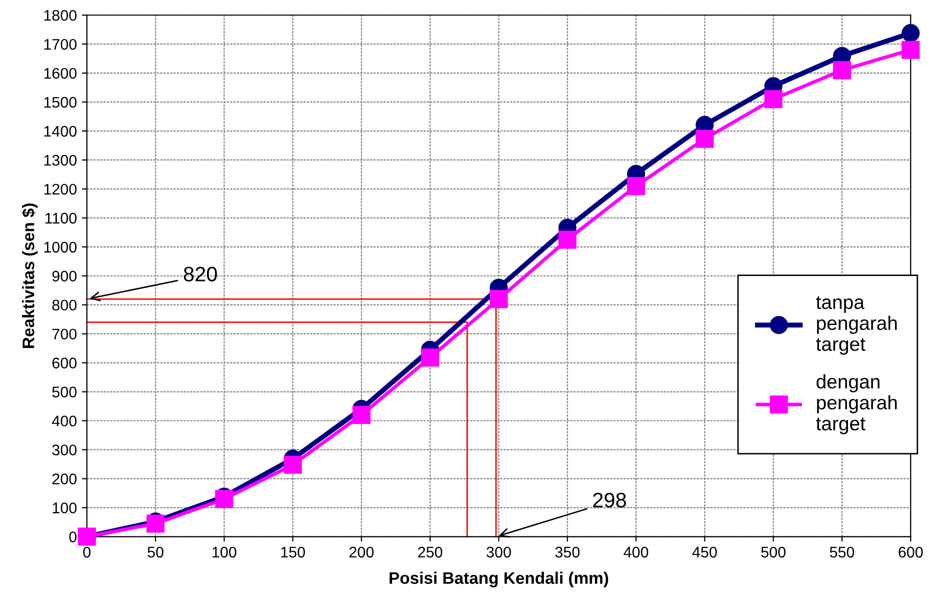 The width and height of the screenshot is (934, 605). What do you see at coordinates (361, 552) in the screenshot?
I see `x-tick-label: 200` at bounding box center [361, 552].